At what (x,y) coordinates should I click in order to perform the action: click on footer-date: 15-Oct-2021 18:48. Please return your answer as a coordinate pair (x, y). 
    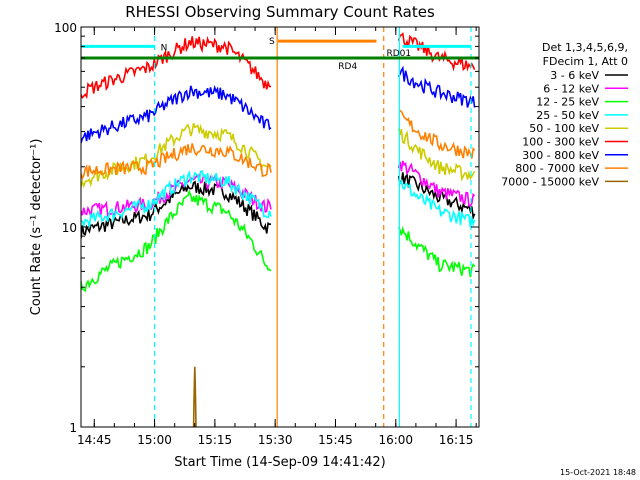
    Looking at the image, I should click on (598, 472).